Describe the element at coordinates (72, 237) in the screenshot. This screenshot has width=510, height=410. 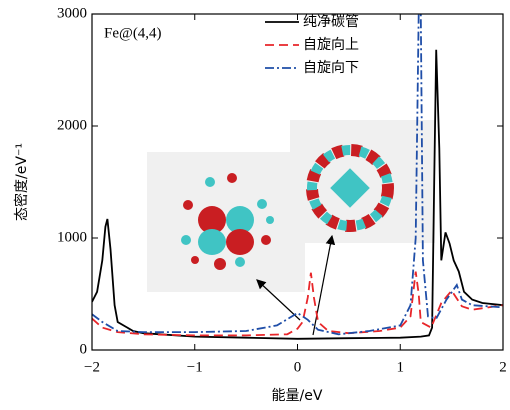
I see `y-tick-label: 1000` at that location.